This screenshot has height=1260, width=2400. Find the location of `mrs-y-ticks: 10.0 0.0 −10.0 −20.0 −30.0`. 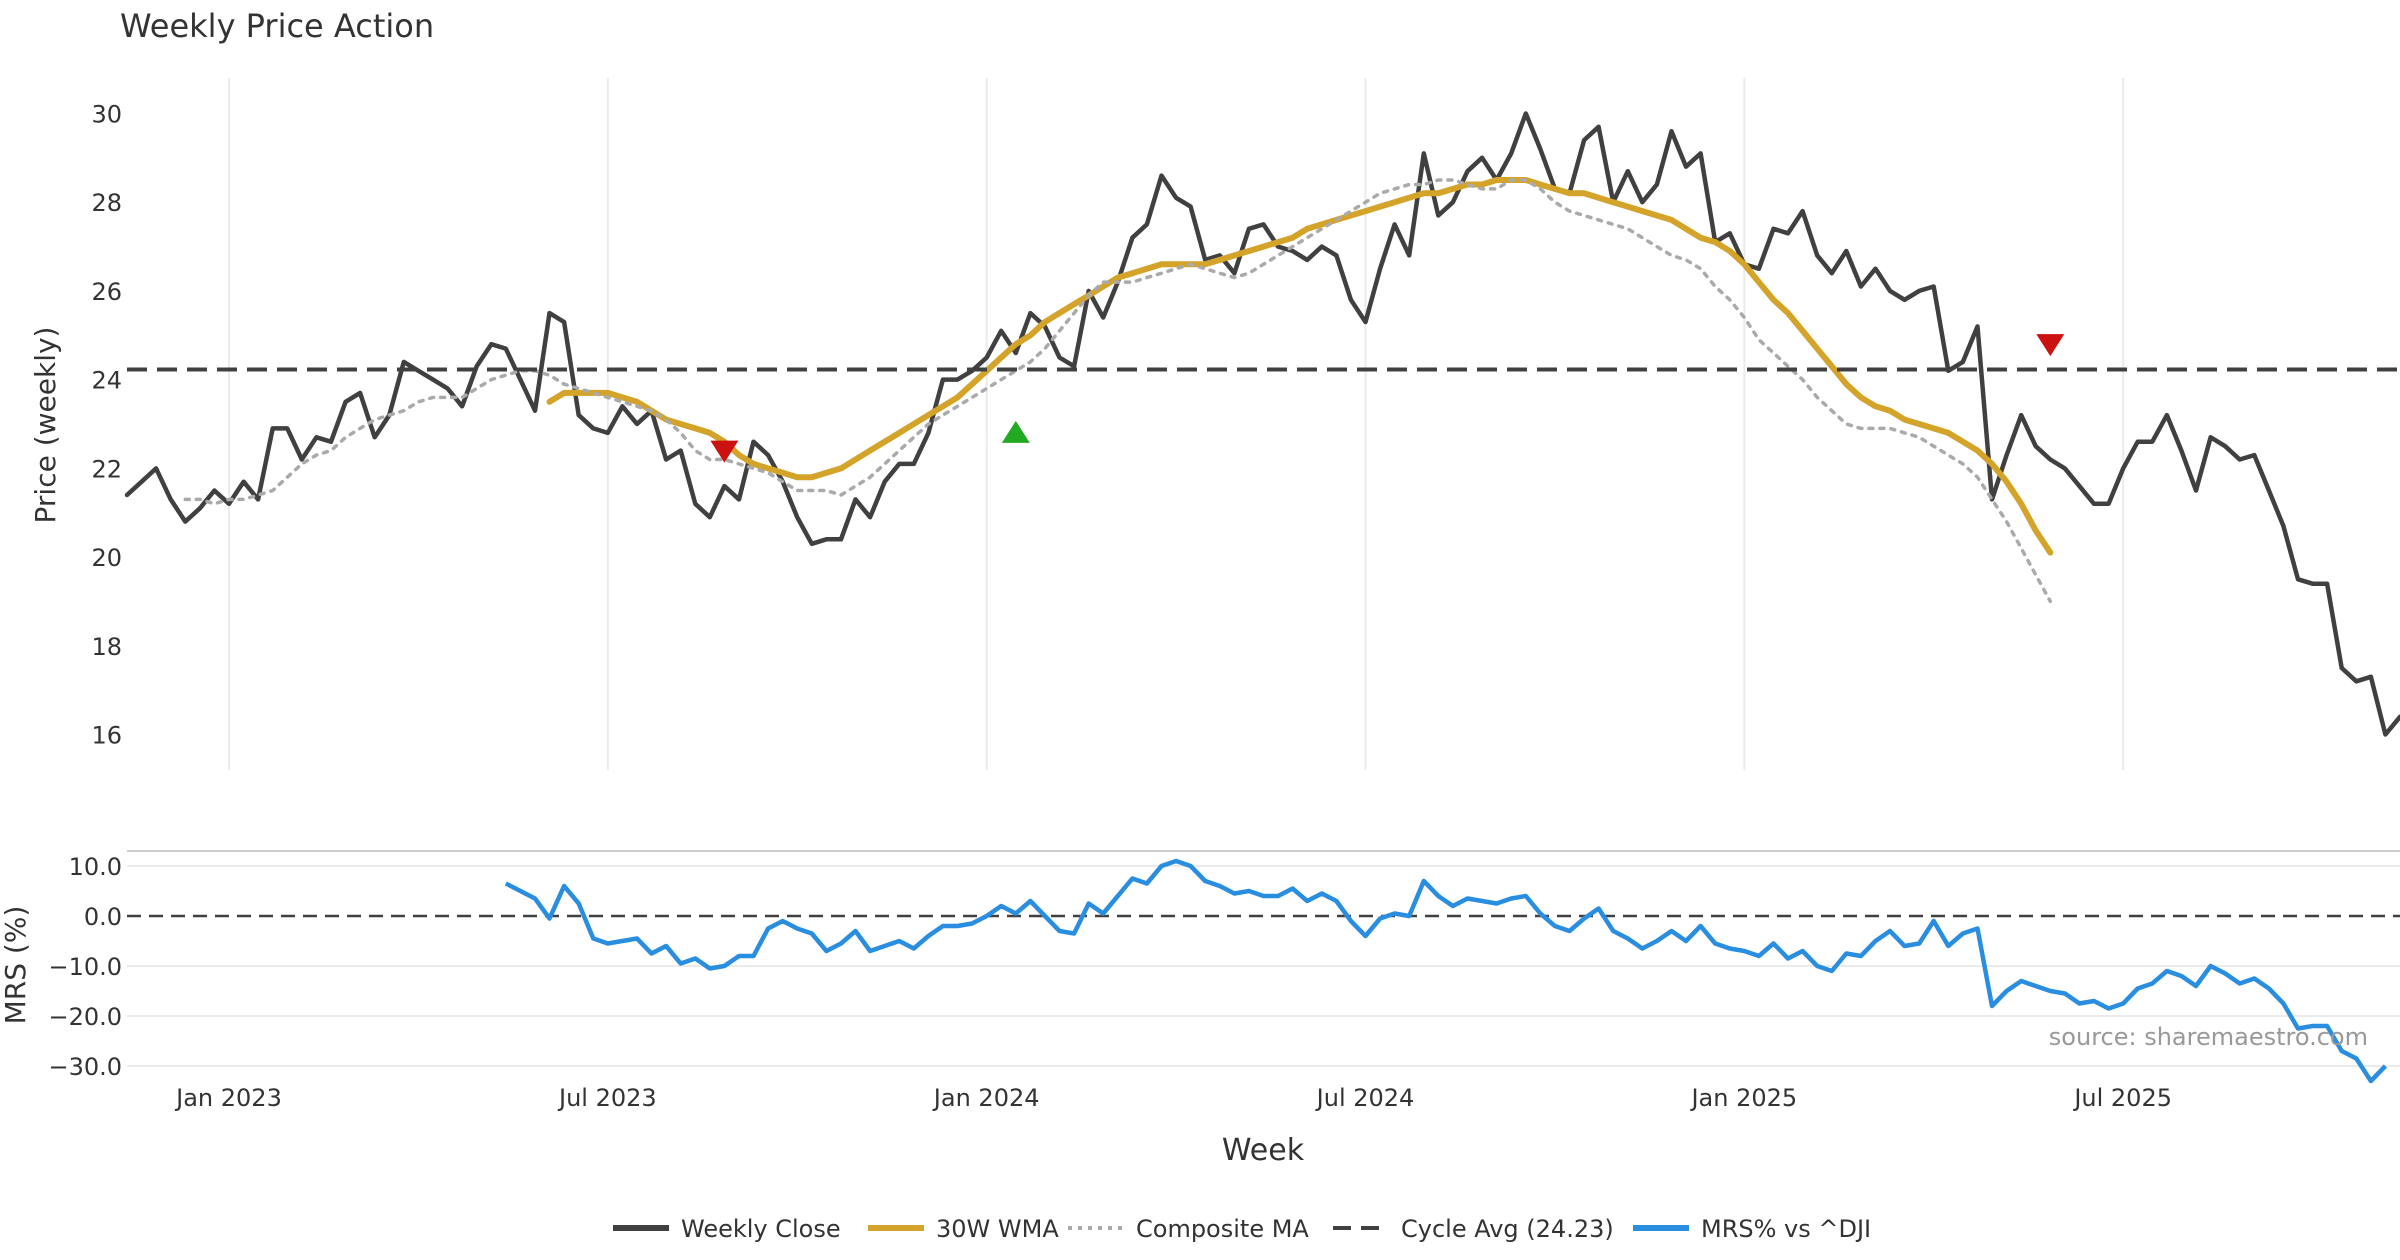

mrs-y-ticks: 10.0 0.0 −10.0 −20.0 −30.0 is located at coordinates (85, 967).